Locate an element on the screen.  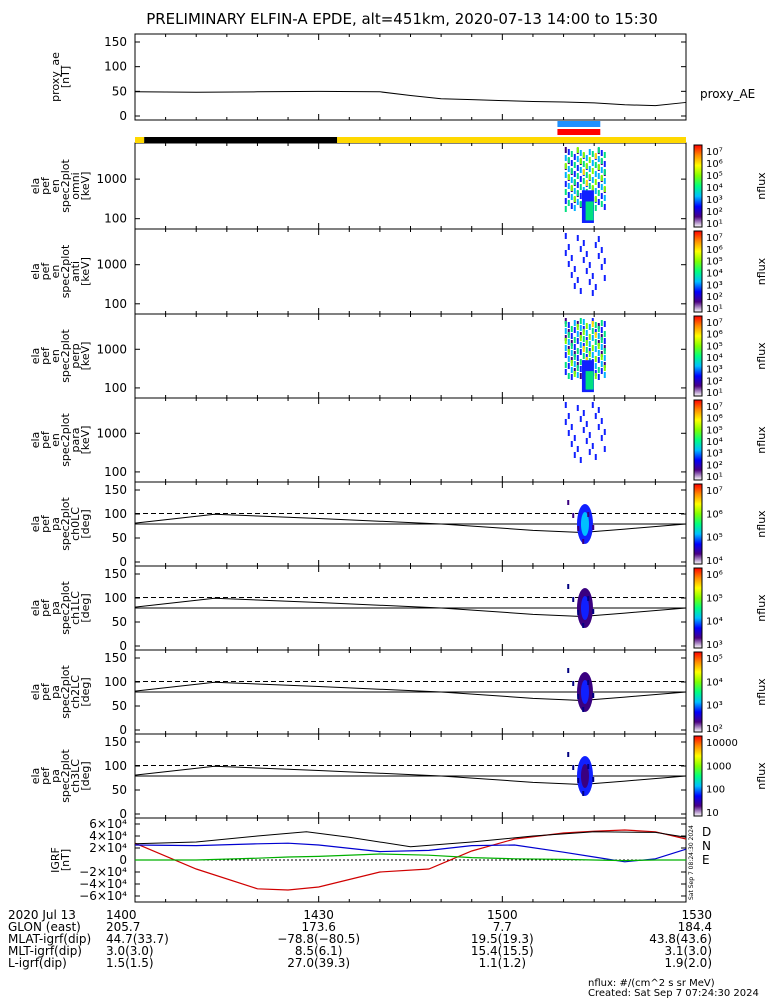
panel-ylabel-line: ch2LC is located at coordinates (75, 692).